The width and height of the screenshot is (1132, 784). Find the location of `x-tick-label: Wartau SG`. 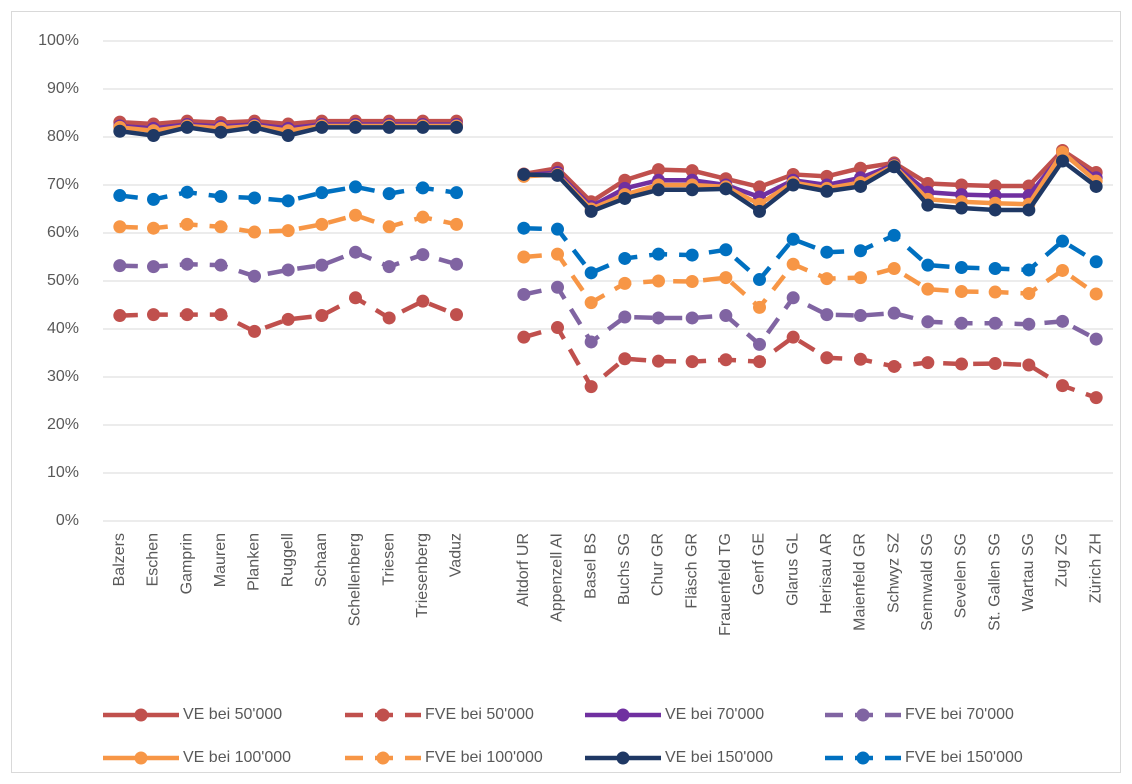

x-tick-label: Wartau SG is located at coordinates (1028, 572).